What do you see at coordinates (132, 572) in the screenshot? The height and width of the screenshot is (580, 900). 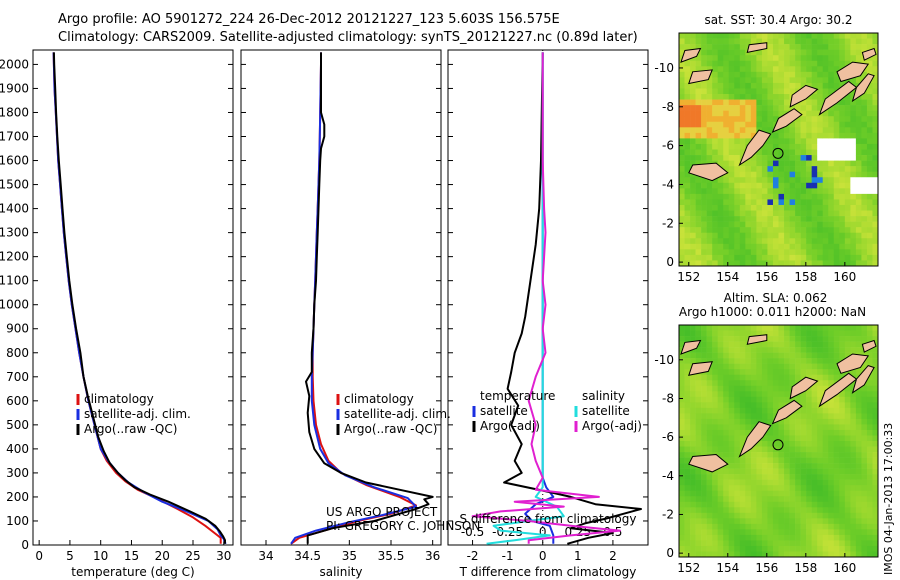 I see `temp-x-axis-label: temperature (deg C)` at bounding box center [132, 572].